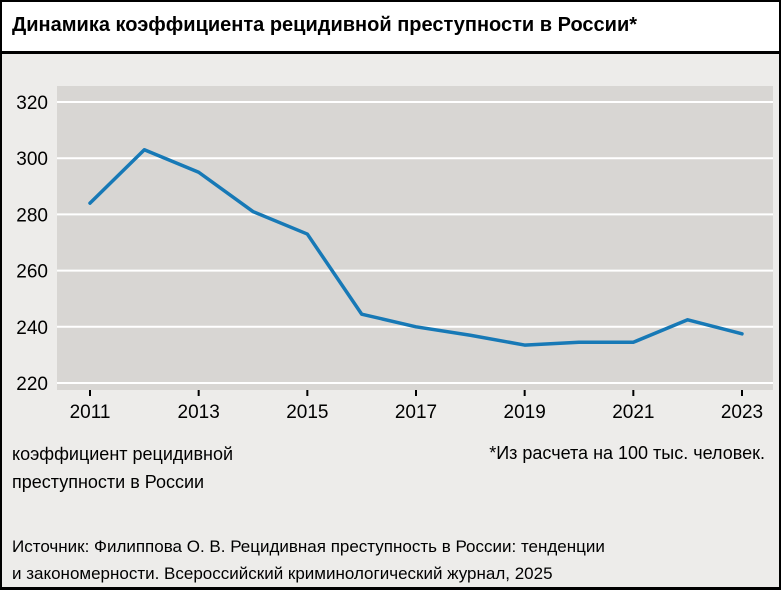 The width and height of the screenshot is (781, 590). I want to click on series-legend-line-1: коэффициент рецидивной, so click(123, 454).